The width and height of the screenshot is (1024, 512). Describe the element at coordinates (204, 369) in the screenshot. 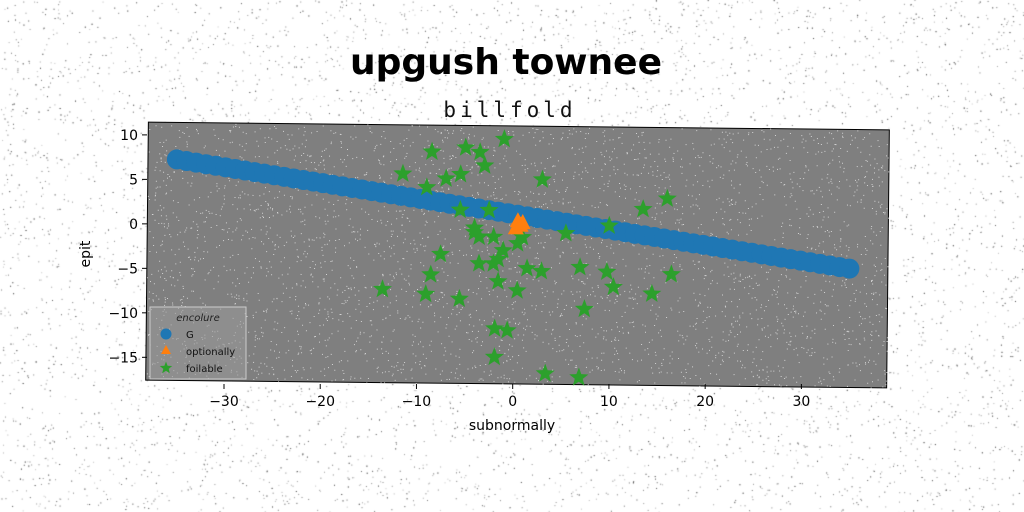

I see `legend-label-foilable: foilable` at that location.